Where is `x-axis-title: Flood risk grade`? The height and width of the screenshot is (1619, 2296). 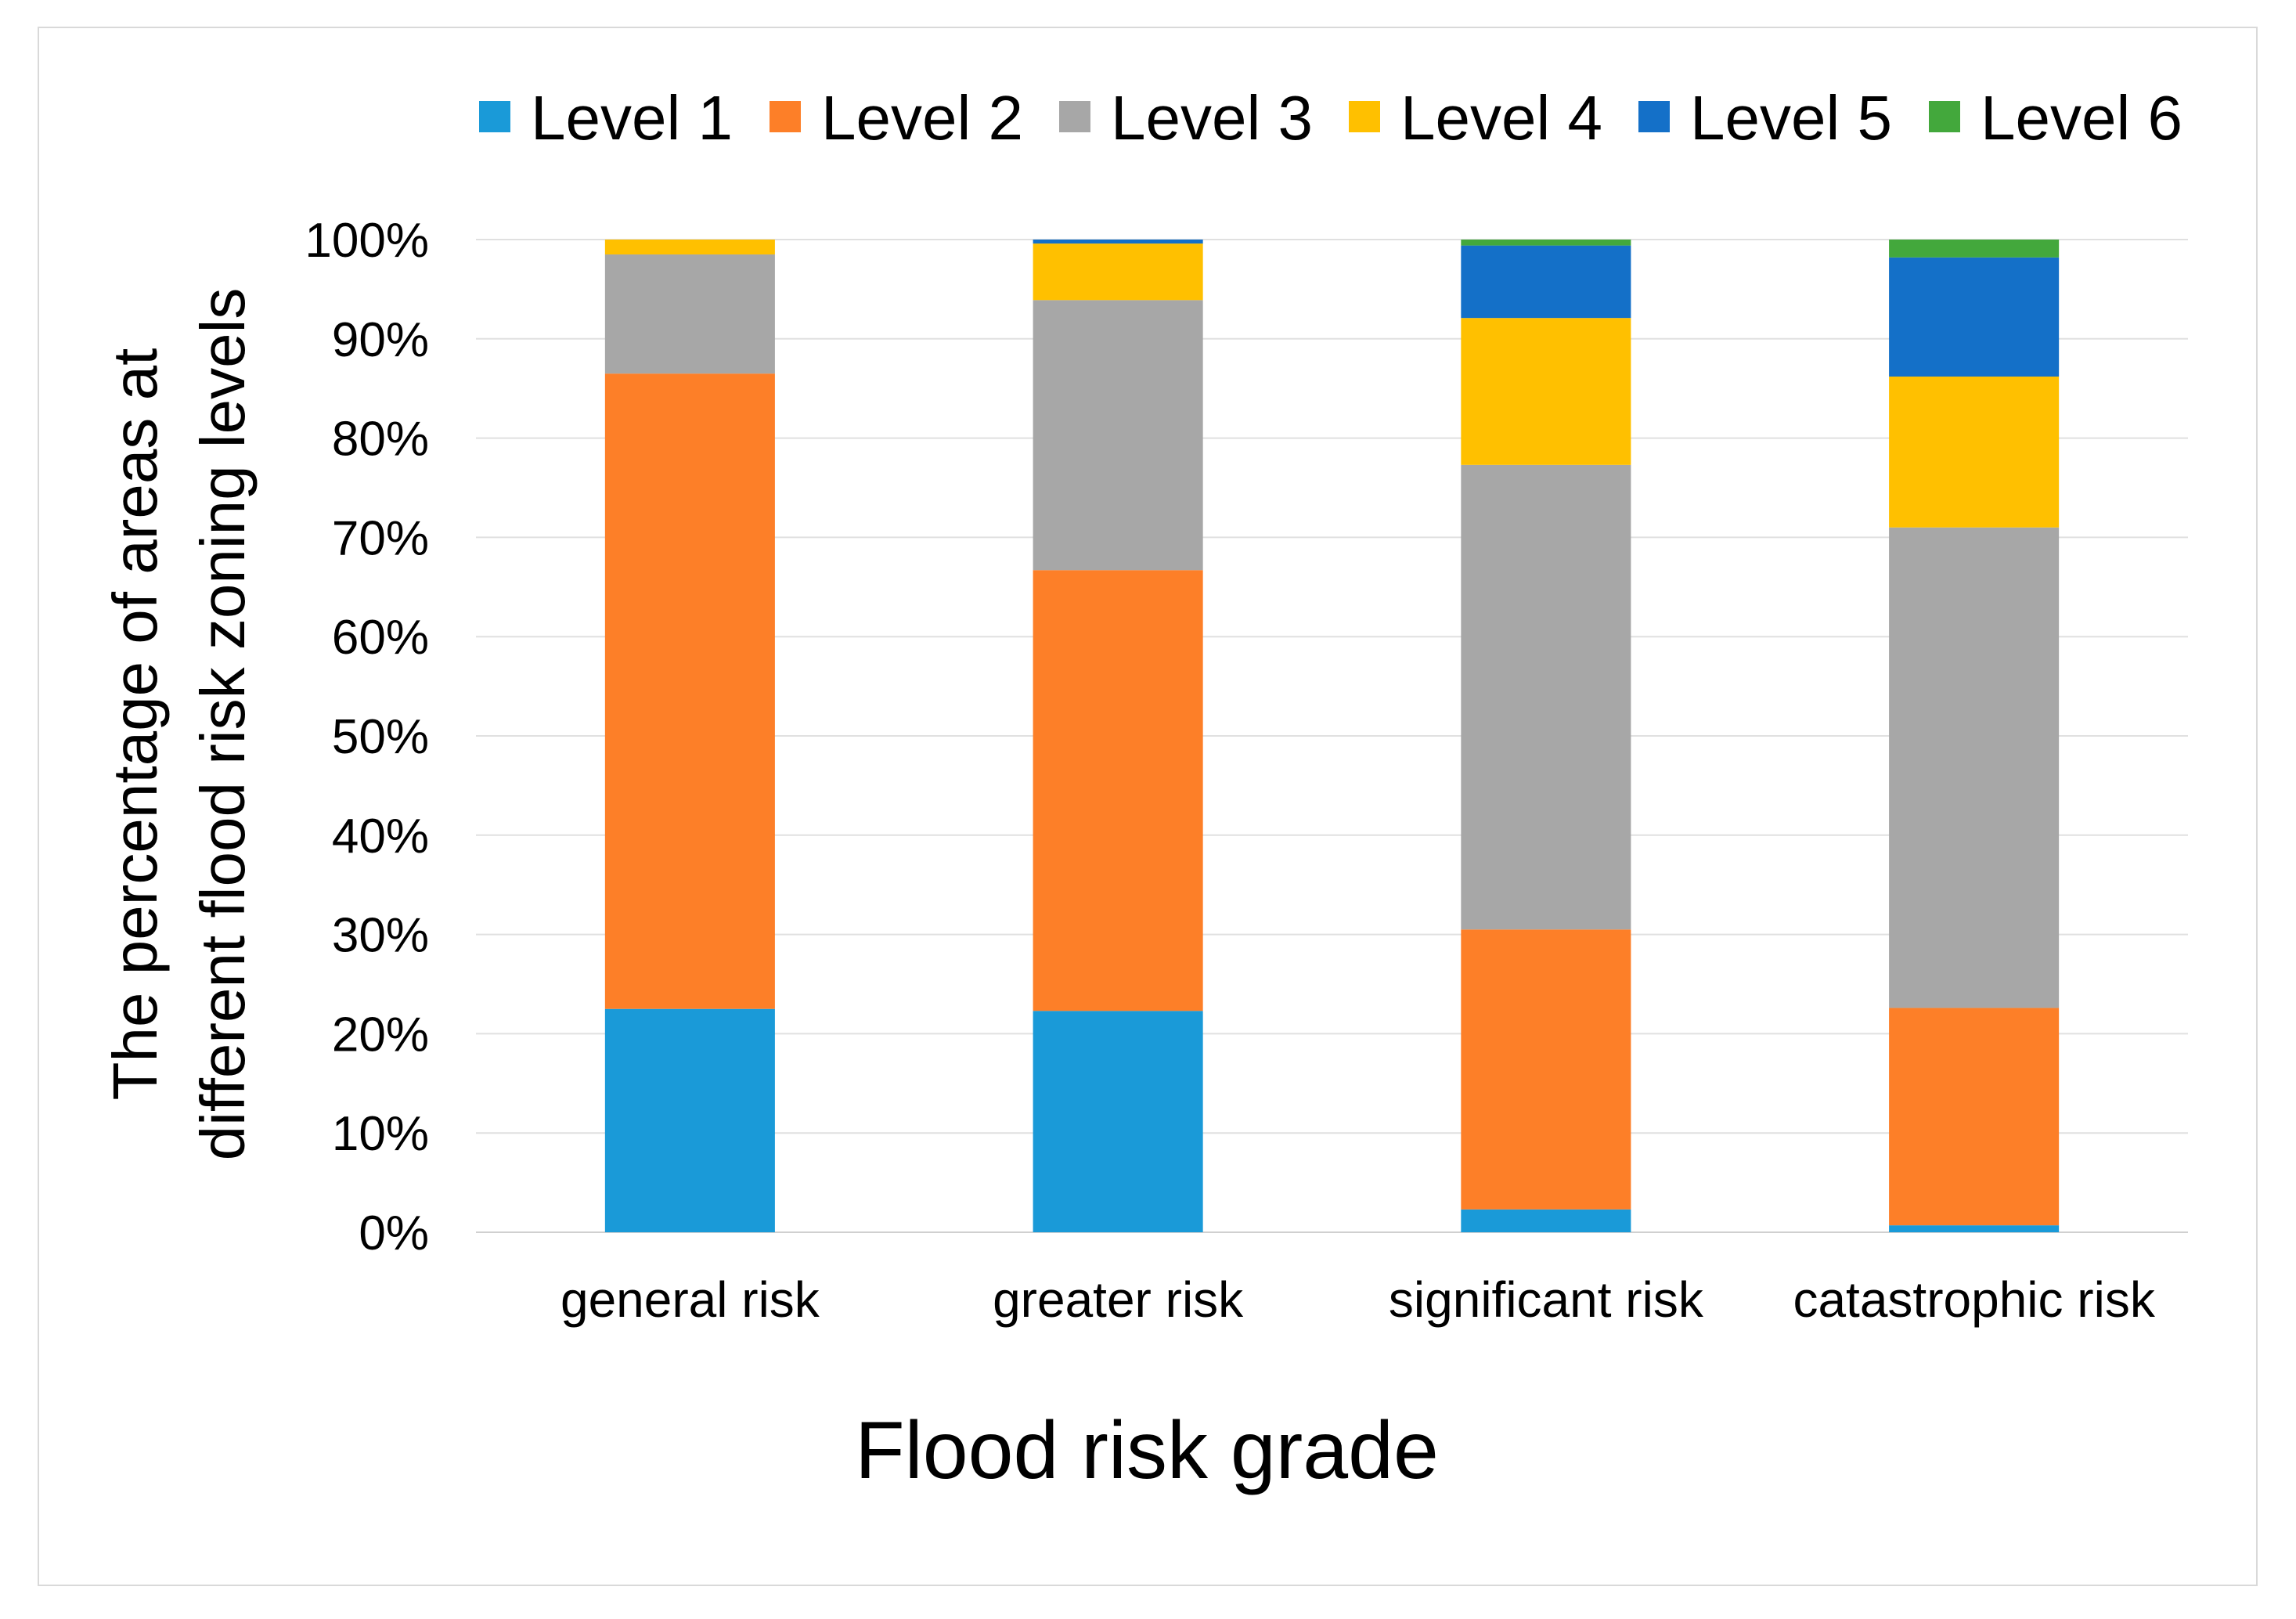
x-axis-title: Flood risk grade is located at coordinates (1147, 1450).